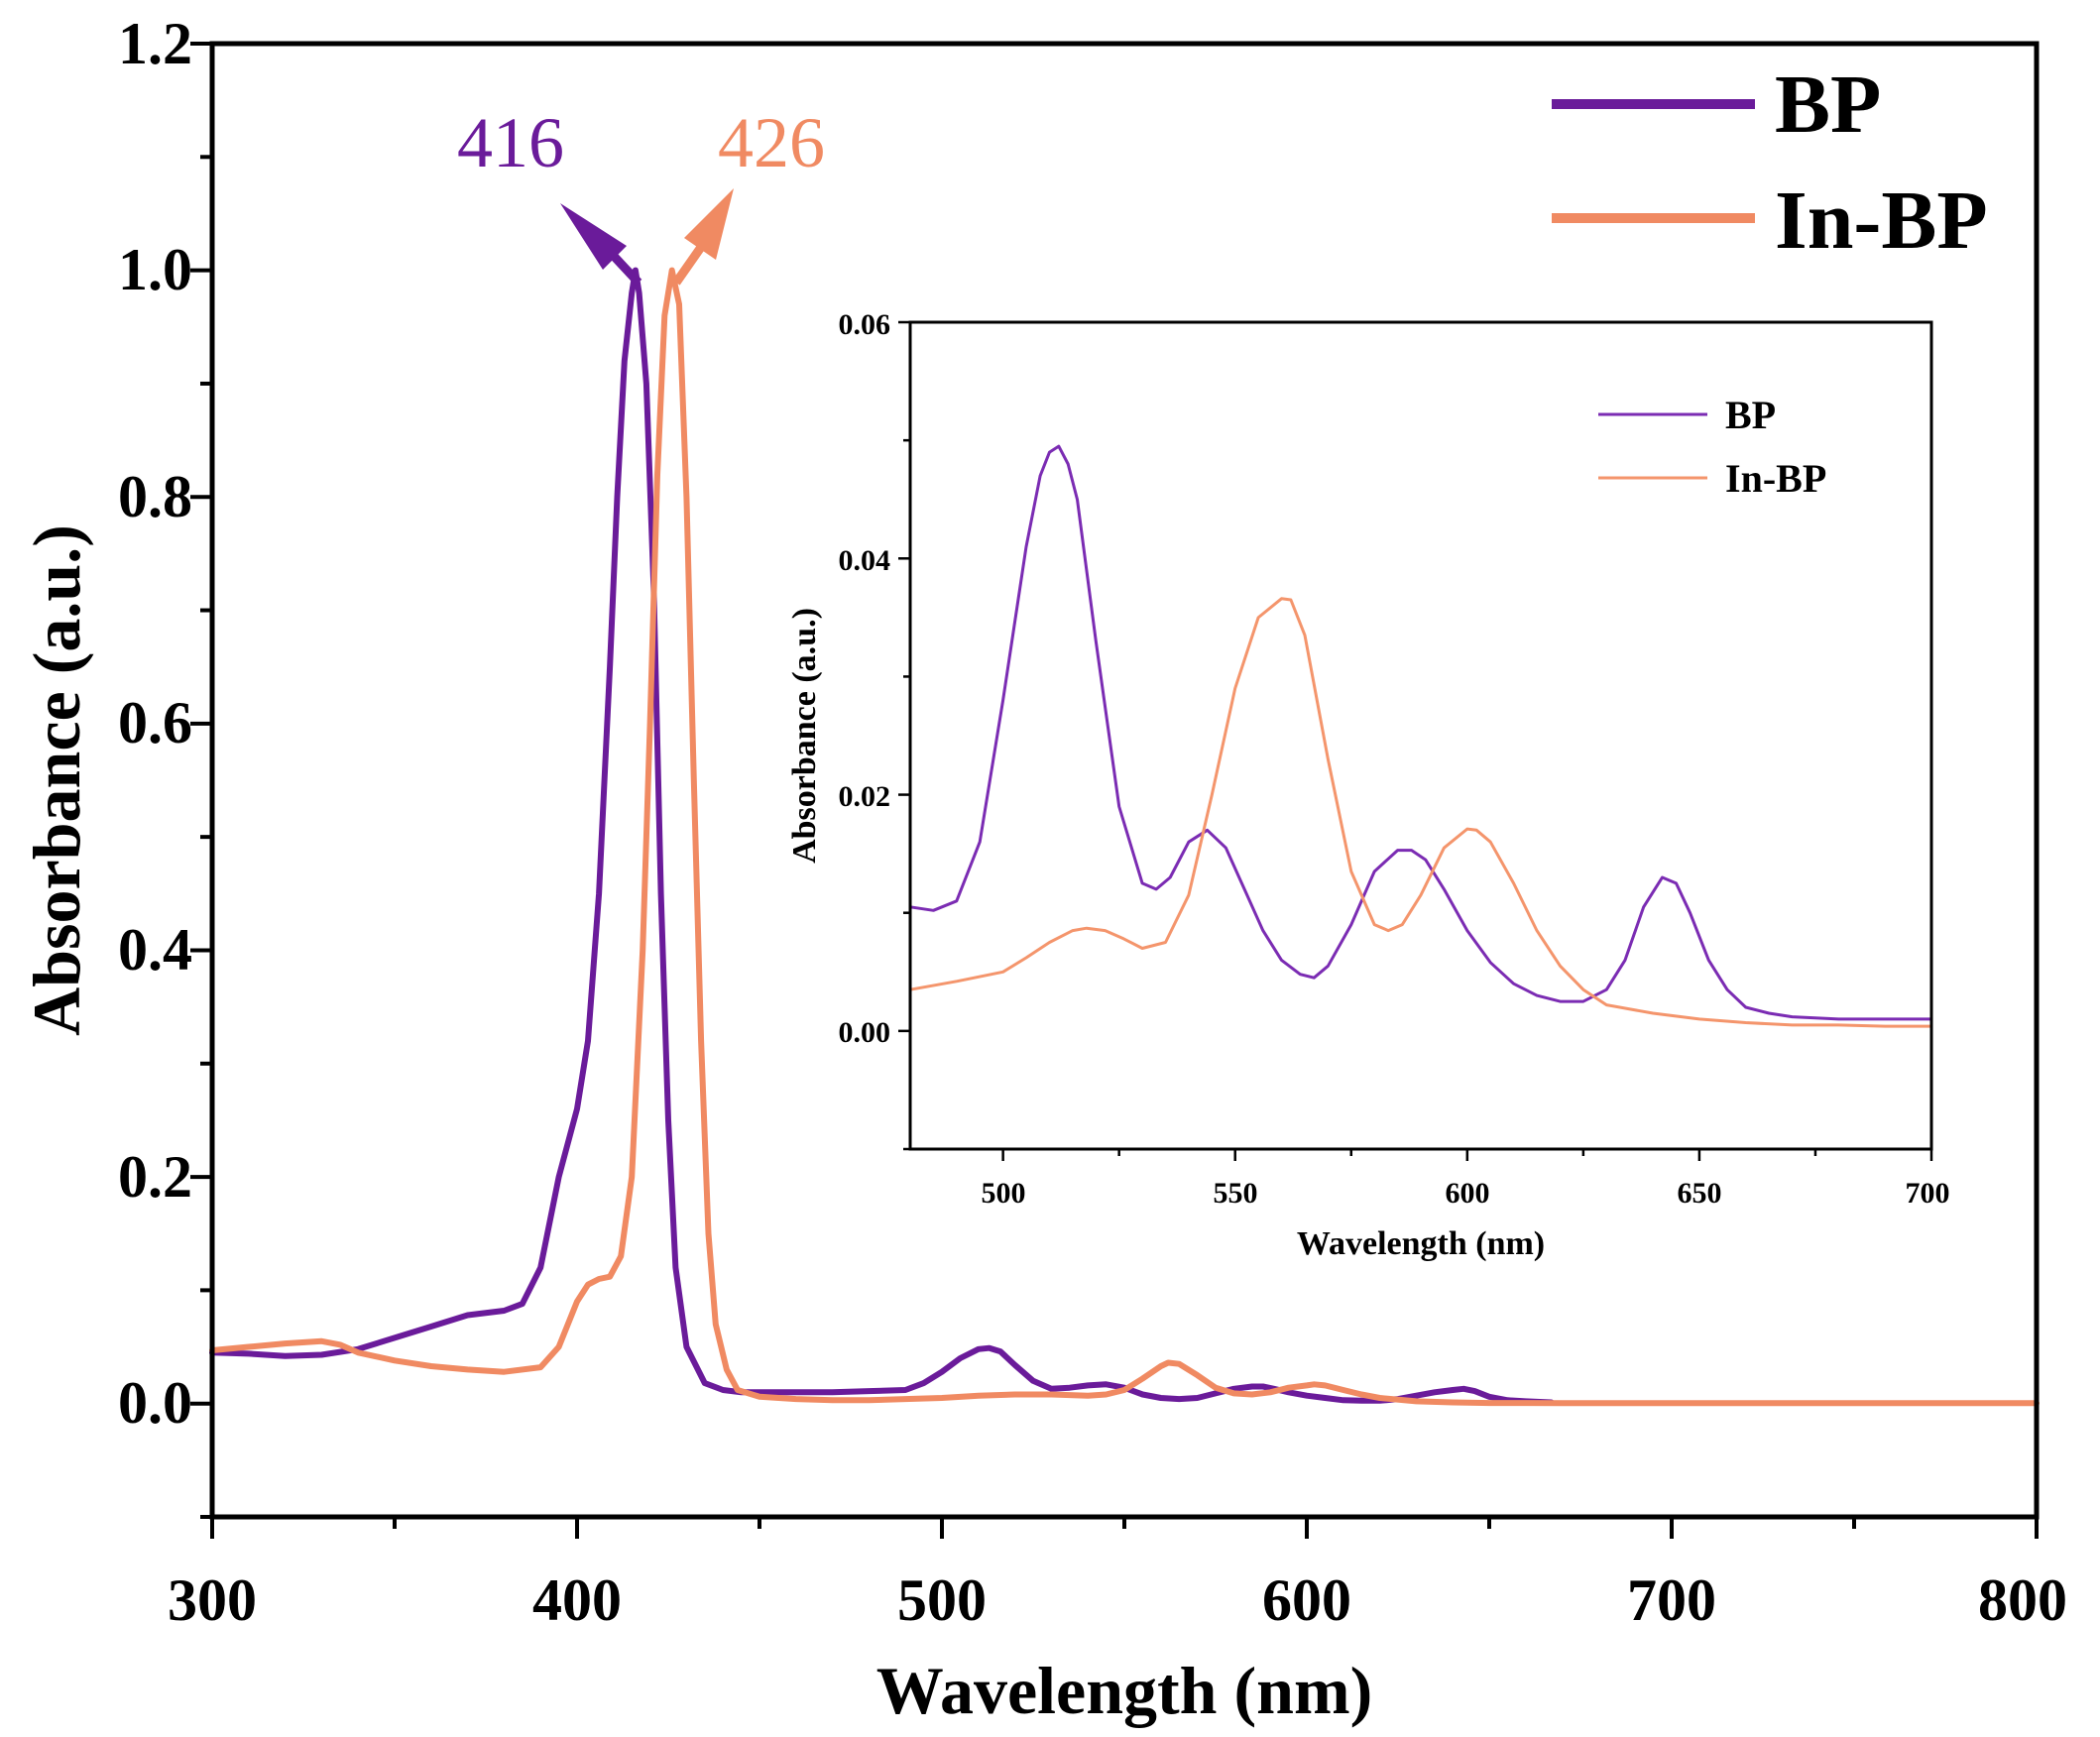  Describe the element at coordinates (155, 43) in the screenshot. I see `main-ytick-label: 1.2` at that location.